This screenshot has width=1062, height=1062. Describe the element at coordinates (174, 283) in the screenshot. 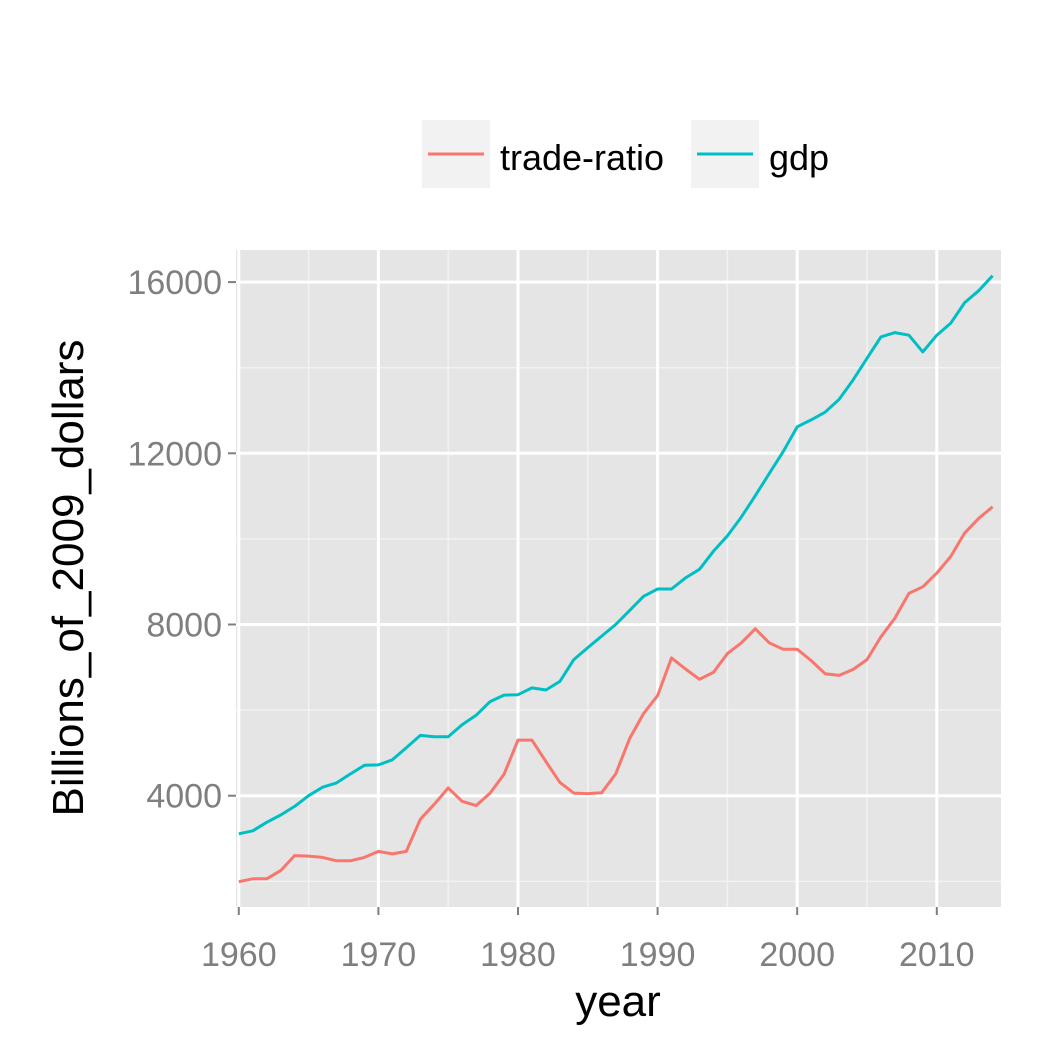

I see `y-tick-label: 16000` at that location.